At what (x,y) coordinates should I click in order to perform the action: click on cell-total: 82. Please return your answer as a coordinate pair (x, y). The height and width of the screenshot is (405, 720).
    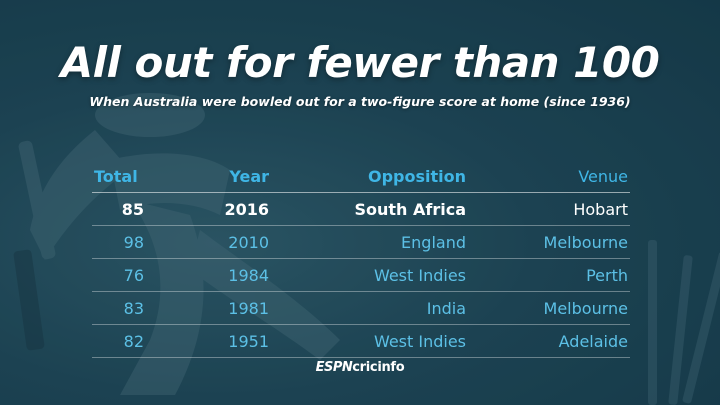
    Looking at the image, I should click on (133, 341).